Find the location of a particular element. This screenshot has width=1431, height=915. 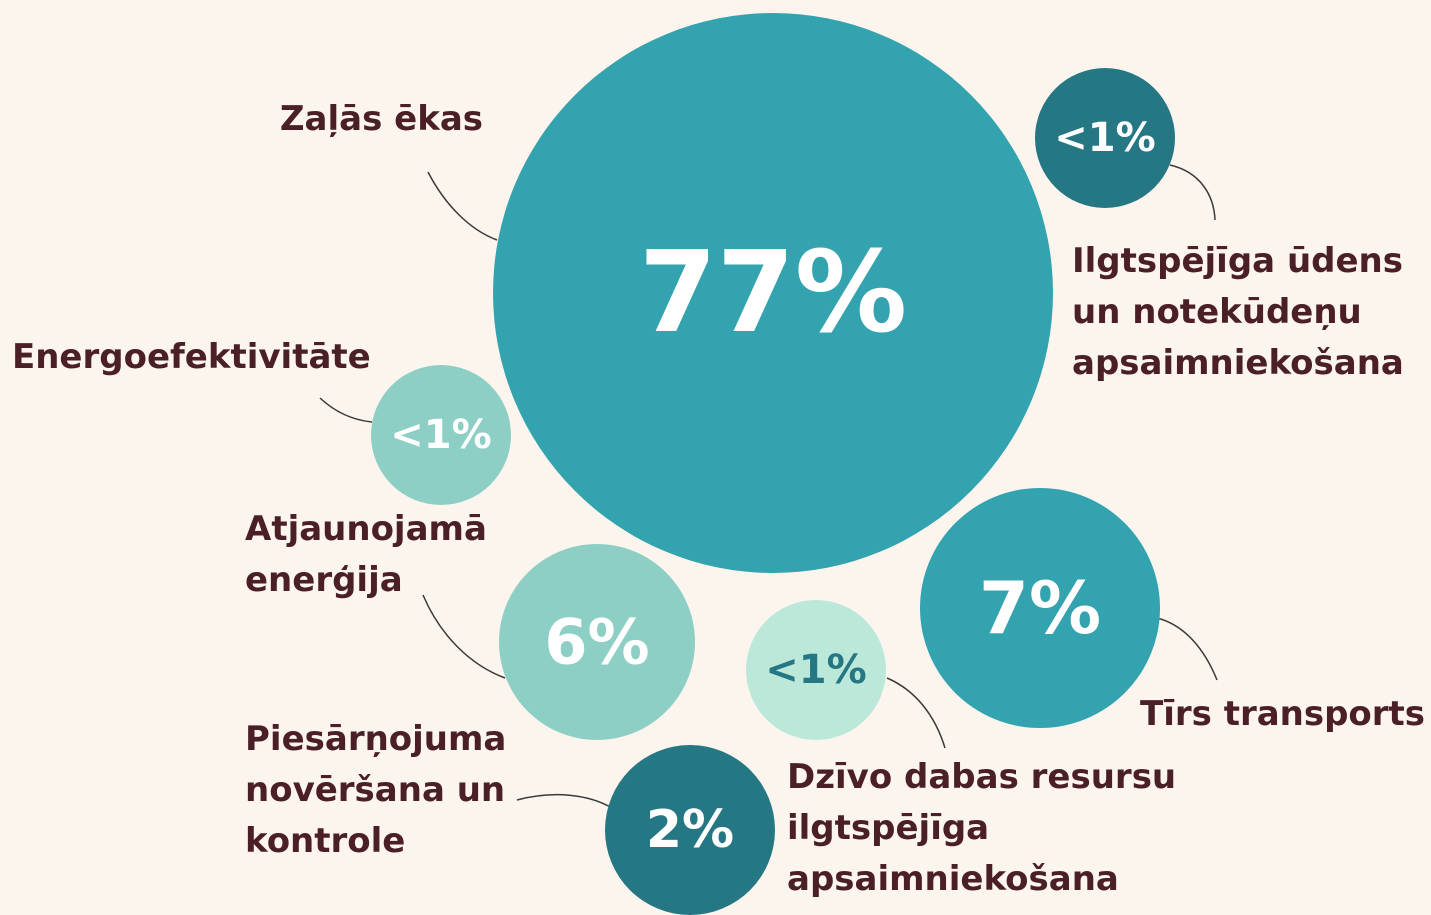

bubble-value: 77% is located at coordinates (773, 293).